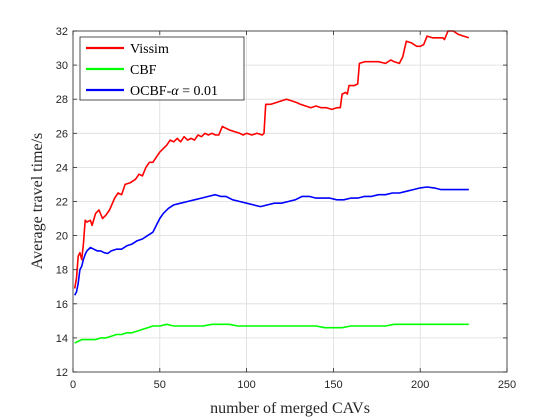 The width and height of the screenshot is (560, 420). What do you see at coordinates (62, 134) in the screenshot?
I see `y-tick-label-26: 26` at bounding box center [62, 134].